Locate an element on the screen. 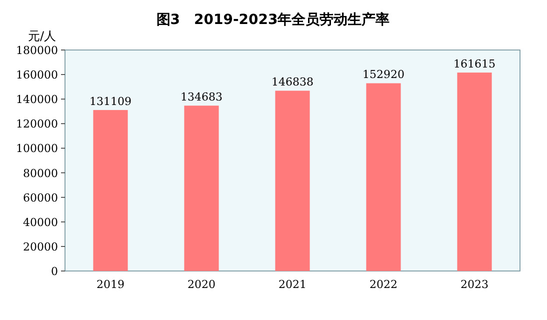 This screenshot has width=547, height=320. x-tick-label: 2019 is located at coordinates (110, 284).